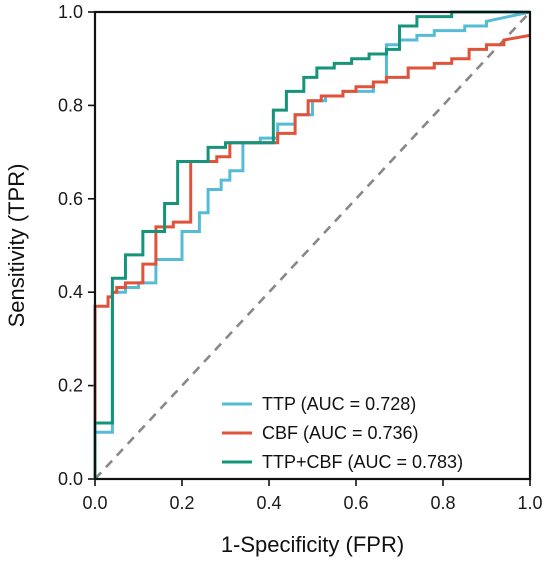  I want to click on y-tick-label: 0.4, so click(70, 292).